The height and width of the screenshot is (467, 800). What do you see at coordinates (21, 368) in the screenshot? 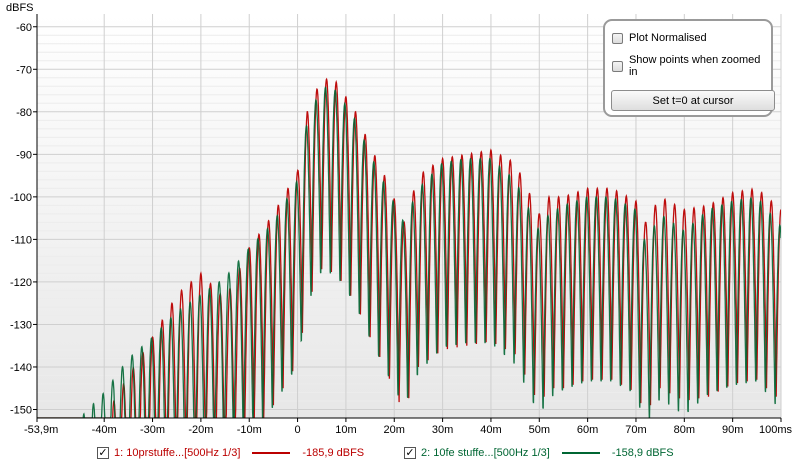
I see `y-tick-label: -140` at bounding box center [21, 368].